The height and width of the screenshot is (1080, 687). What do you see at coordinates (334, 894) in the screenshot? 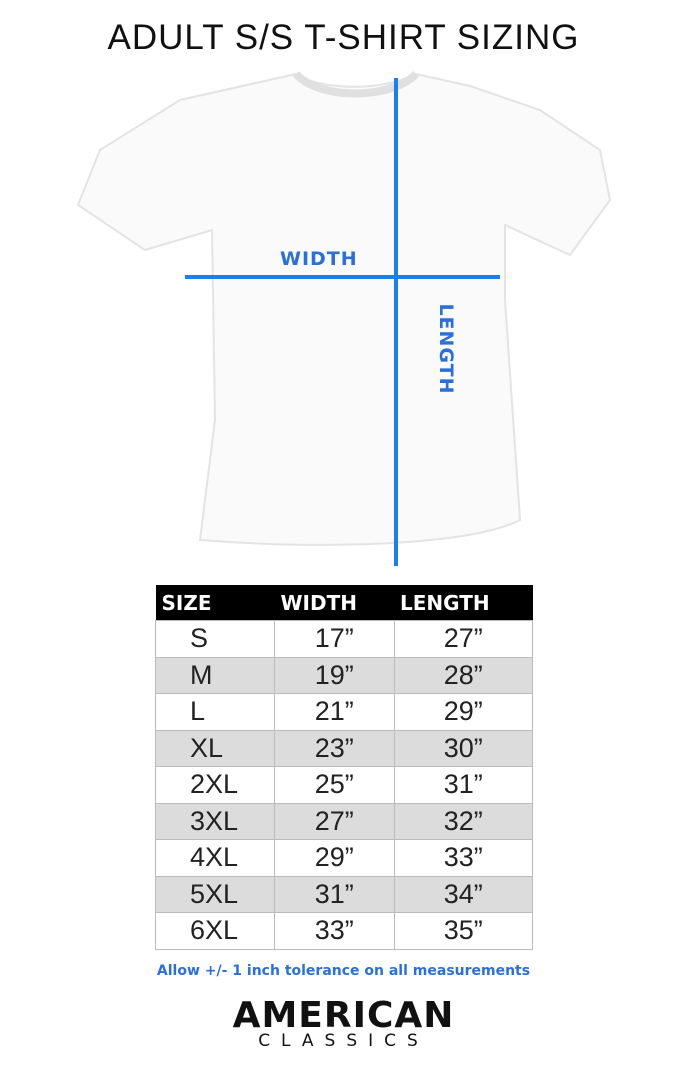
I see `cell-width: 31”` at bounding box center [334, 894].